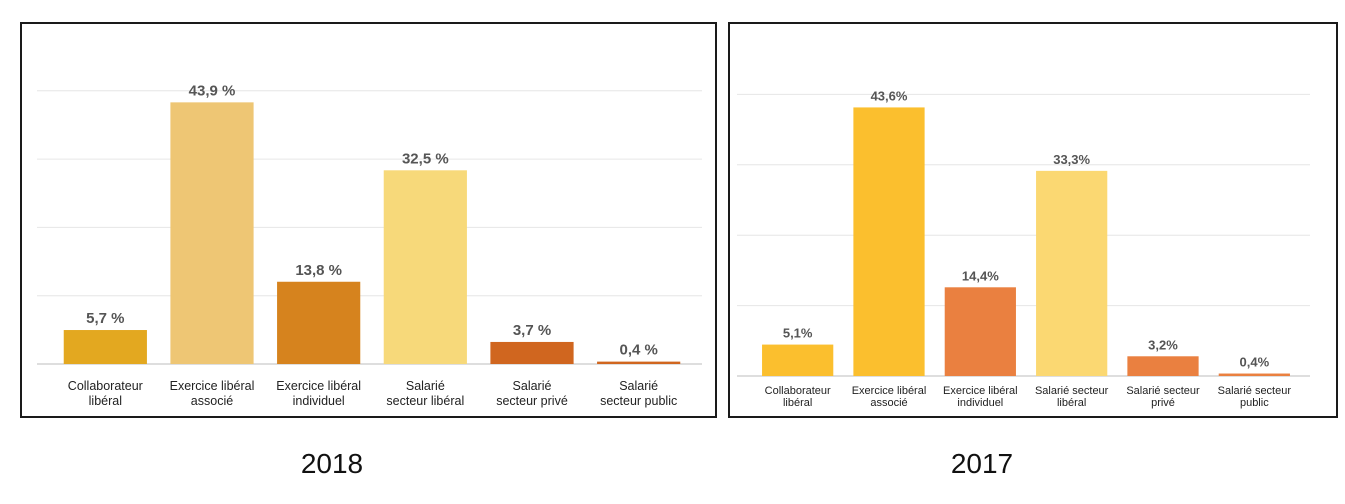  Describe the element at coordinates (982, 463) in the screenshot. I see `chart-caption-2017: 2017` at that location.